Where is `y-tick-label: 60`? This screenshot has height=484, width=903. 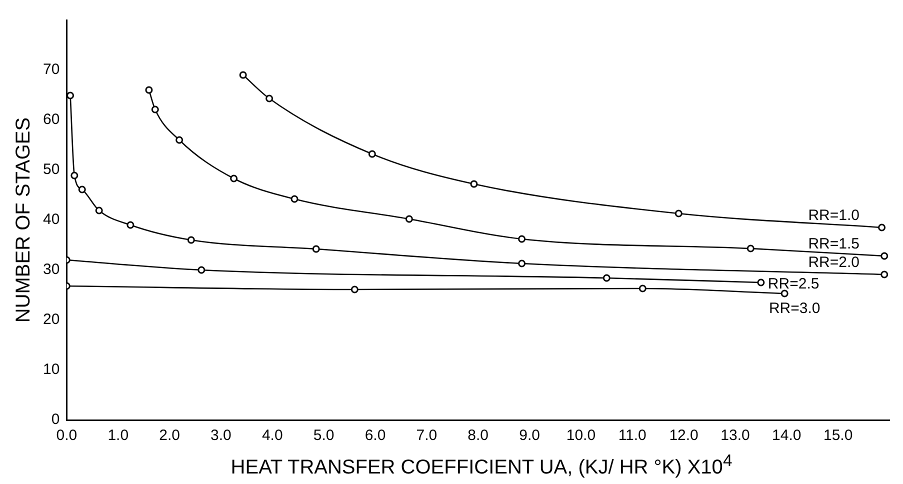 y-tick-label: 60 is located at coordinates (51, 119).